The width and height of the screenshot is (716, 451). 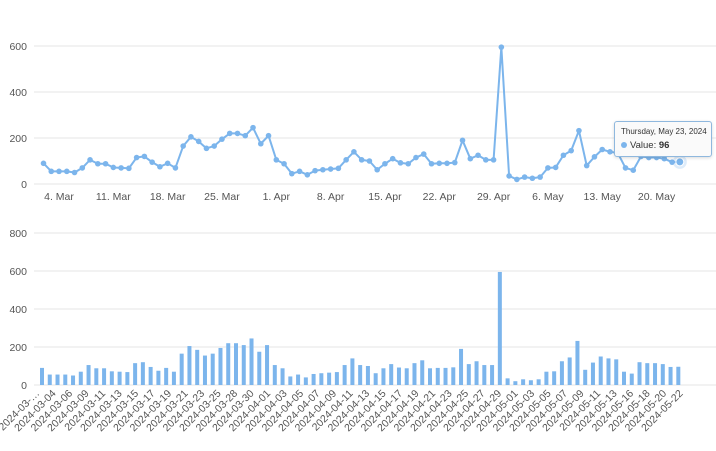 I want to click on y-tick-label: 200, so click(x=18, y=348).